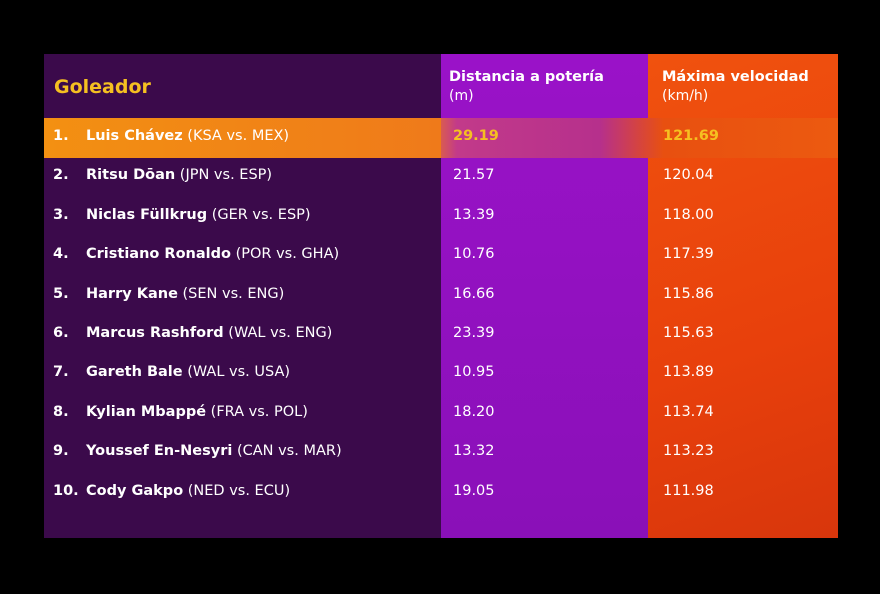 This screenshot has width=880, height=594. I want to click on player-name: Niclas Füllkrug, so click(147, 214).